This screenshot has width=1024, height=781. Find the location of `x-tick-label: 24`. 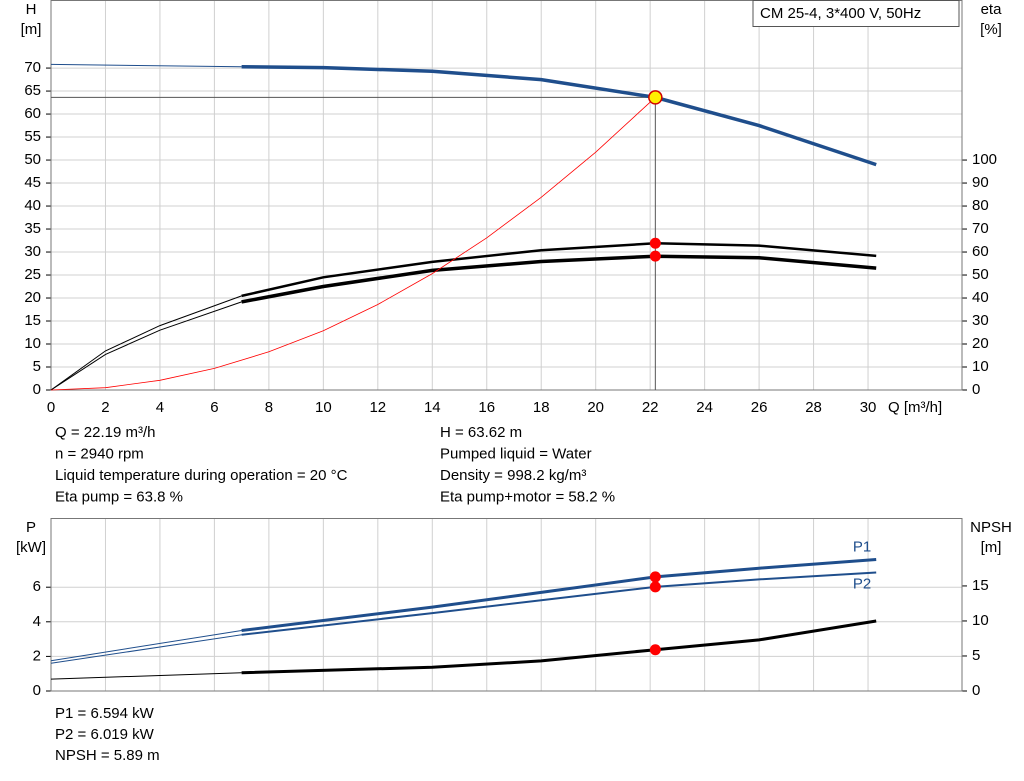

x-tick-label: 24 is located at coordinates (704, 407).